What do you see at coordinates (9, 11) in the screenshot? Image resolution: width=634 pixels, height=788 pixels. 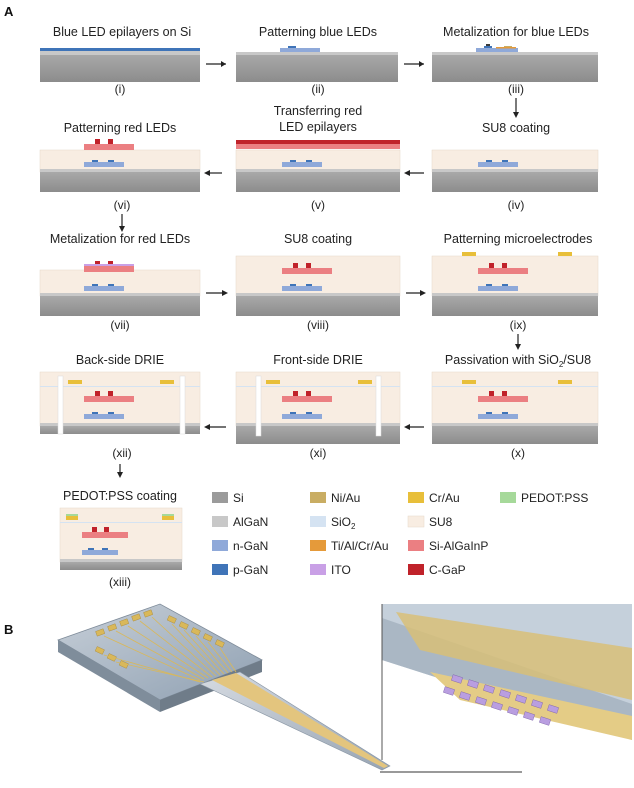 I see `panel-label-a: A` at bounding box center [9, 11].